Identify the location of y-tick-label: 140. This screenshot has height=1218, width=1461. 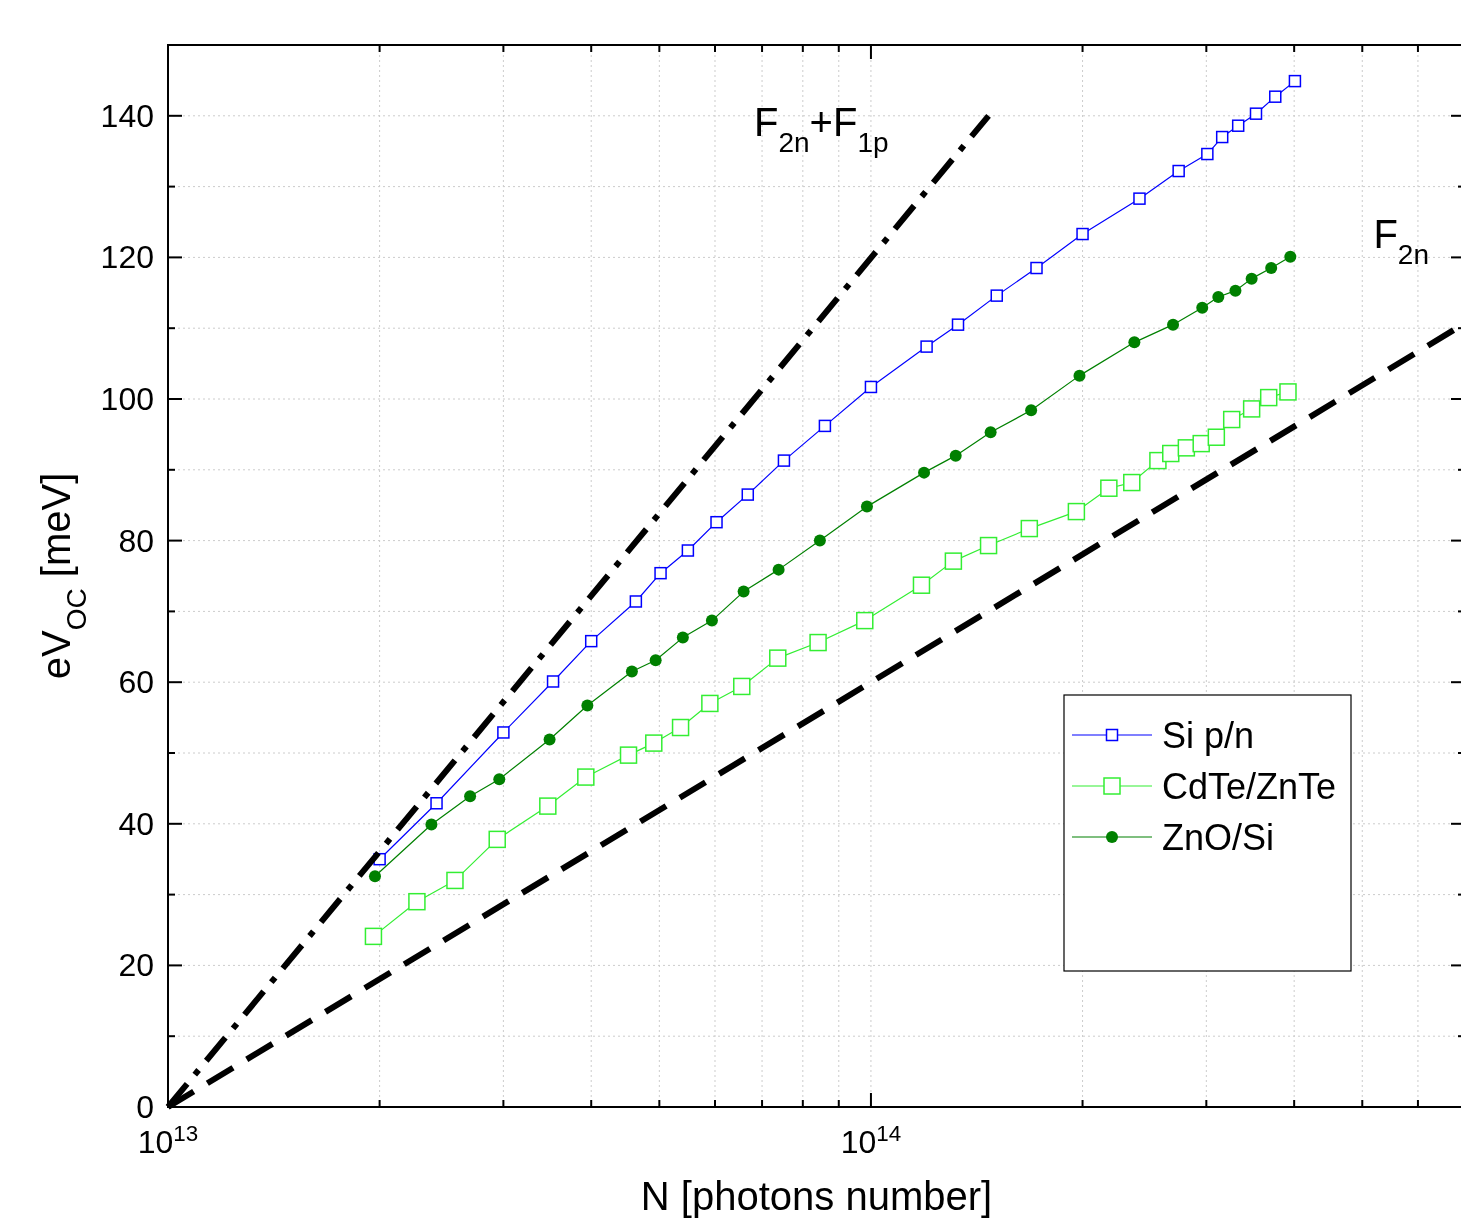
(127, 115).